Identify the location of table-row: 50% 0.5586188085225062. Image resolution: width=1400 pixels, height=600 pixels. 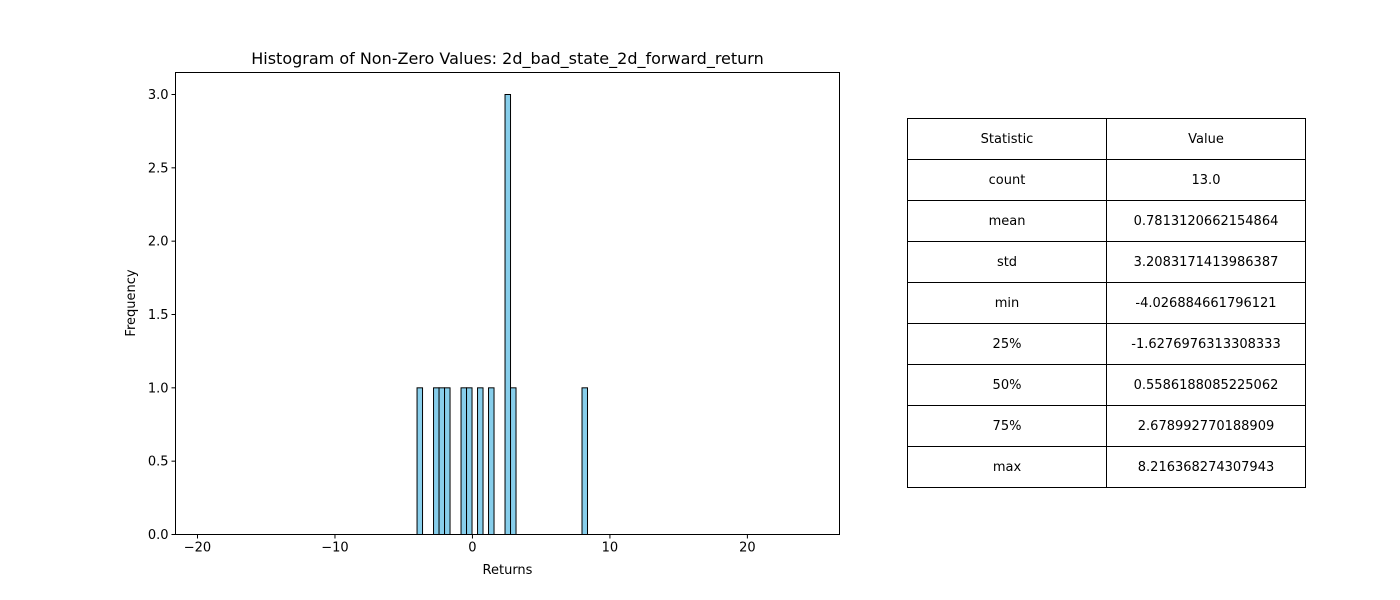
(1106, 385).